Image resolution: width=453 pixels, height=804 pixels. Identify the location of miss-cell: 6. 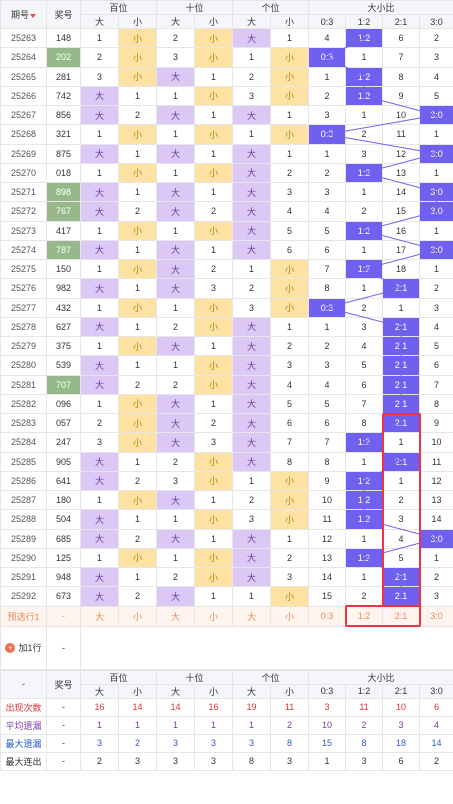
(290, 250).